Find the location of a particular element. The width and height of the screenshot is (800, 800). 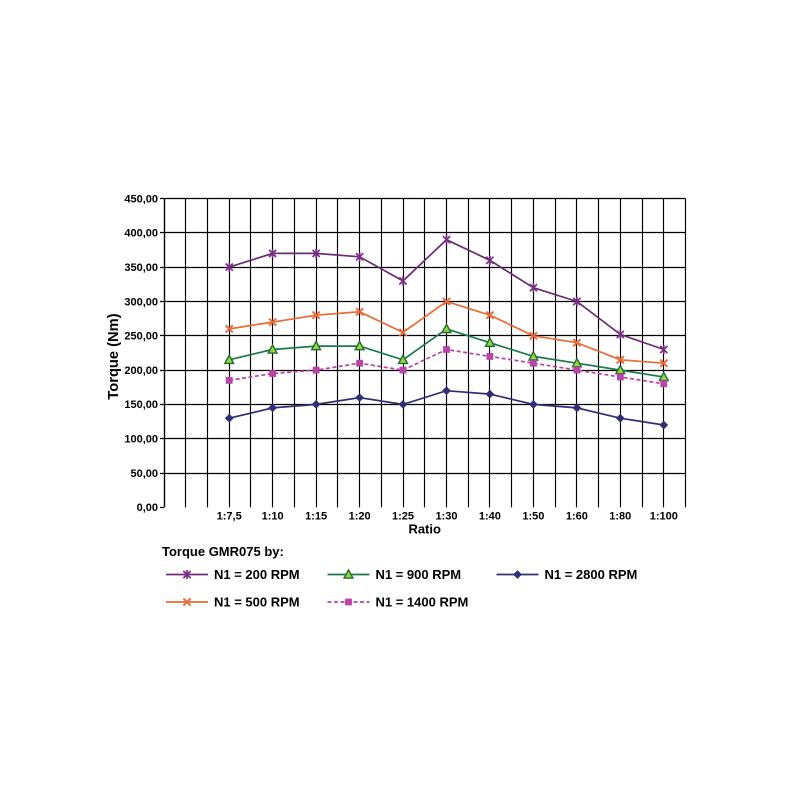

svg-text: 1:7,5 is located at coordinates (229, 517).